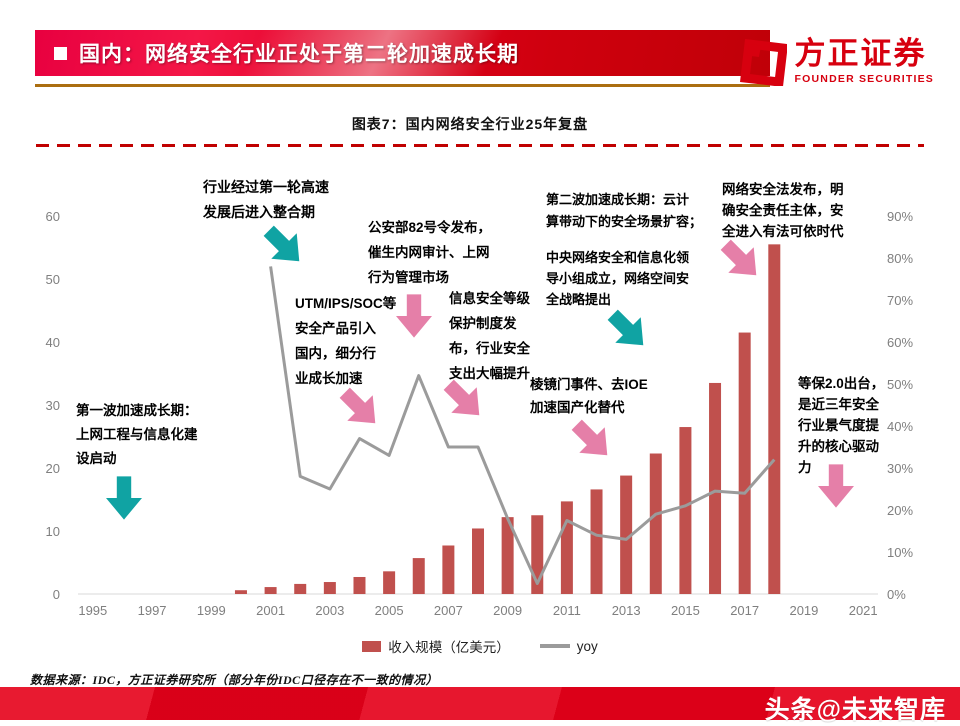 The image size is (960, 726). What do you see at coordinates (152, 610) in the screenshot?
I see `x-axis-tick: 1997` at bounding box center [152, 610].